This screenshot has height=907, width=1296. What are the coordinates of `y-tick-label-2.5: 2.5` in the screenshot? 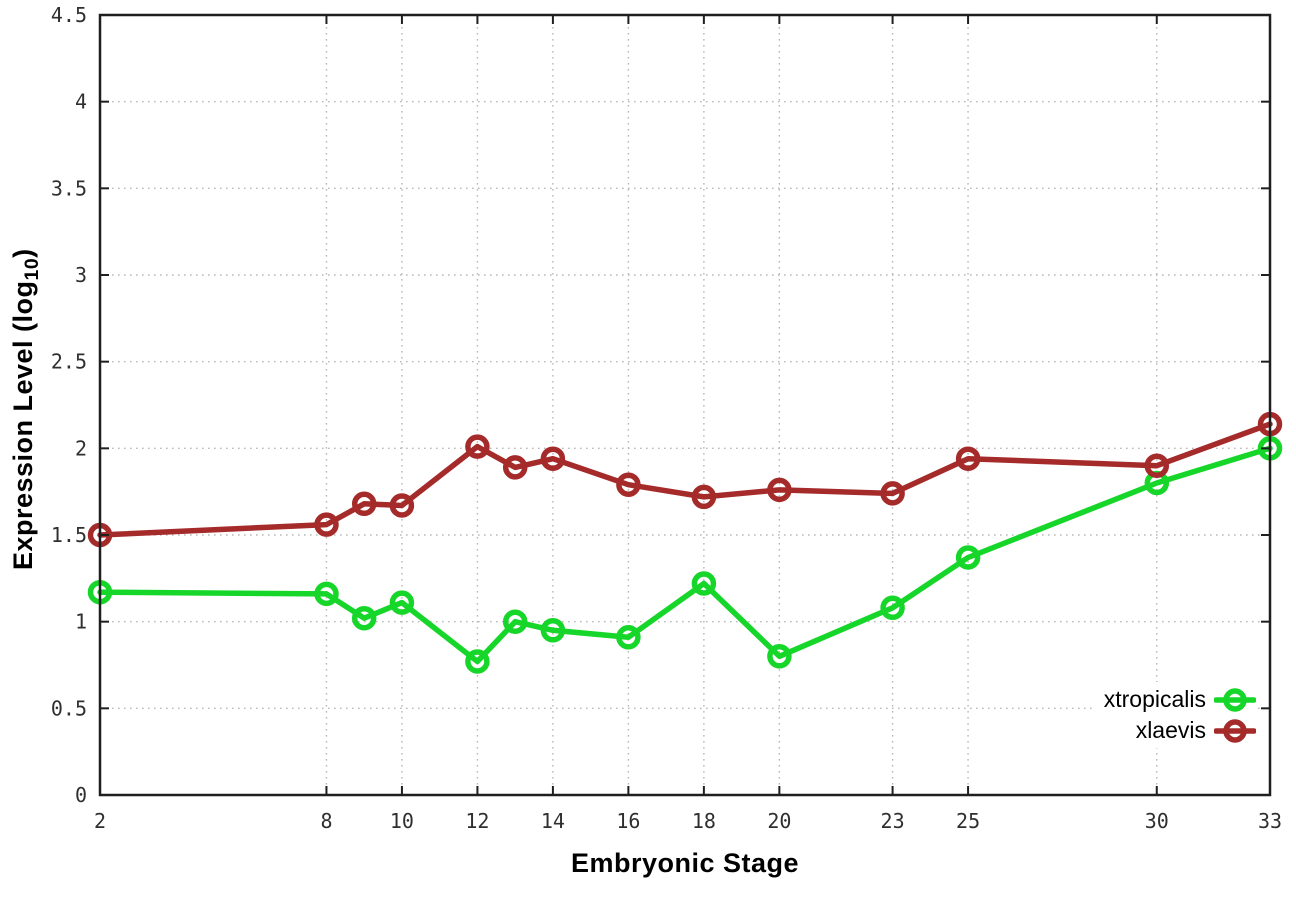 It's located at (69, 362).